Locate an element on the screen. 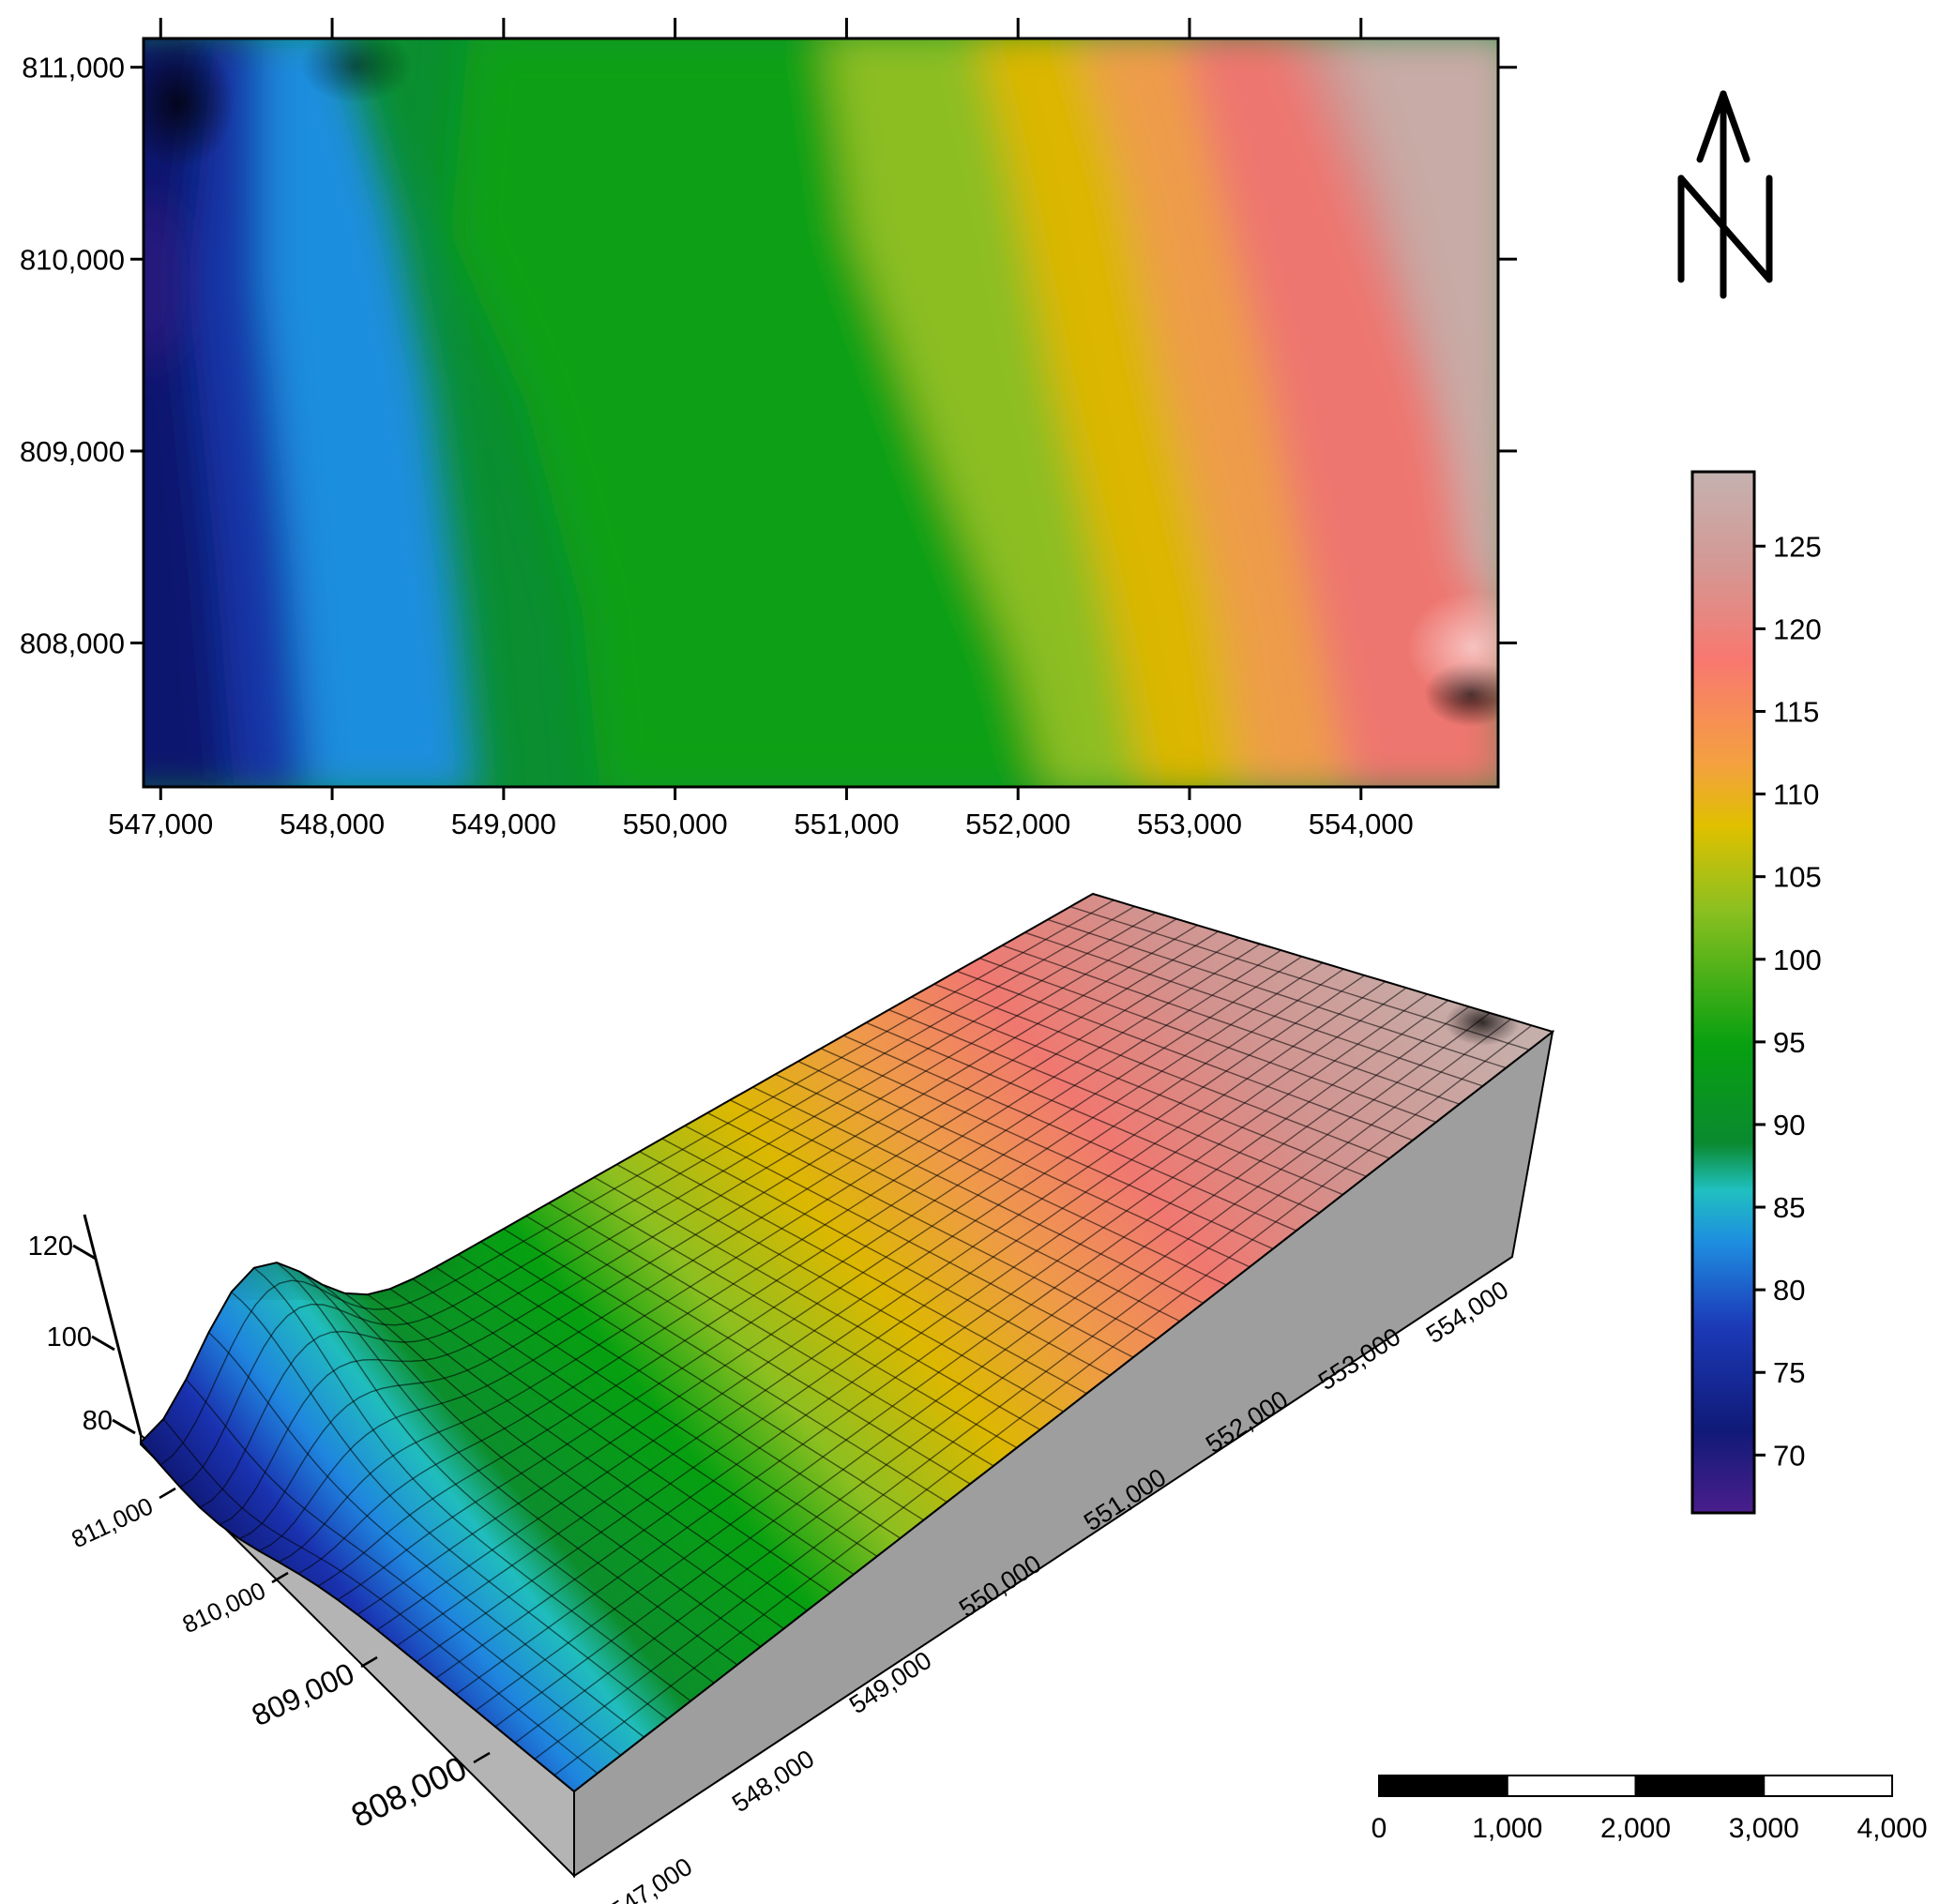 Image resolution: width=1940 pixels, height=1904 pixels. map-x-tick-label: 549,000 is located at coordinates (503, 824).